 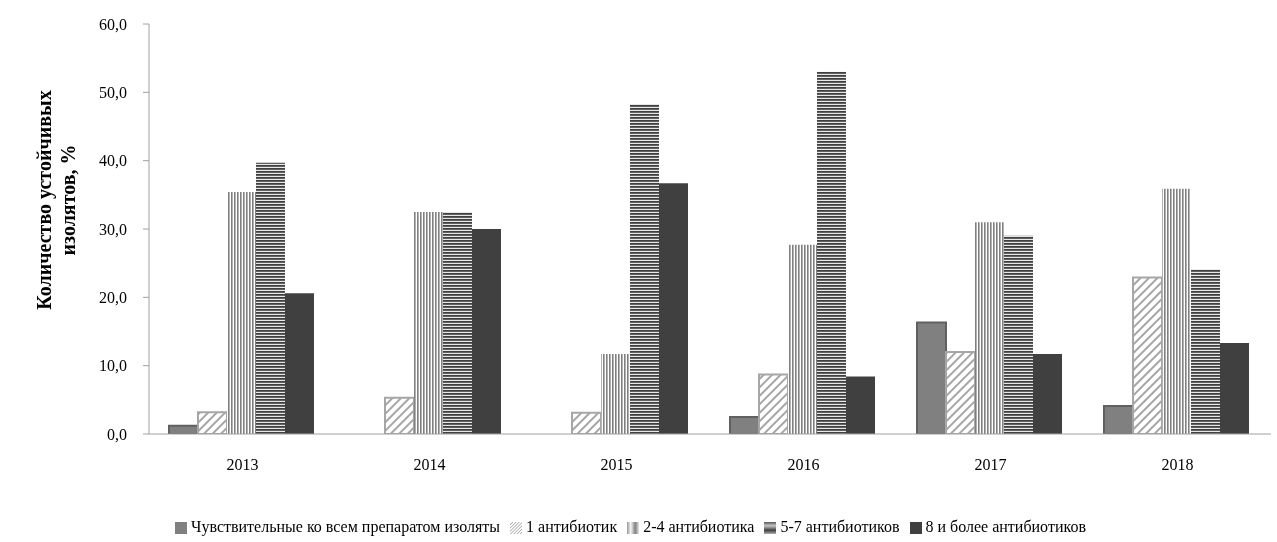 I want to click on y-tick-label: 0,0, so click(x=117, y=434).